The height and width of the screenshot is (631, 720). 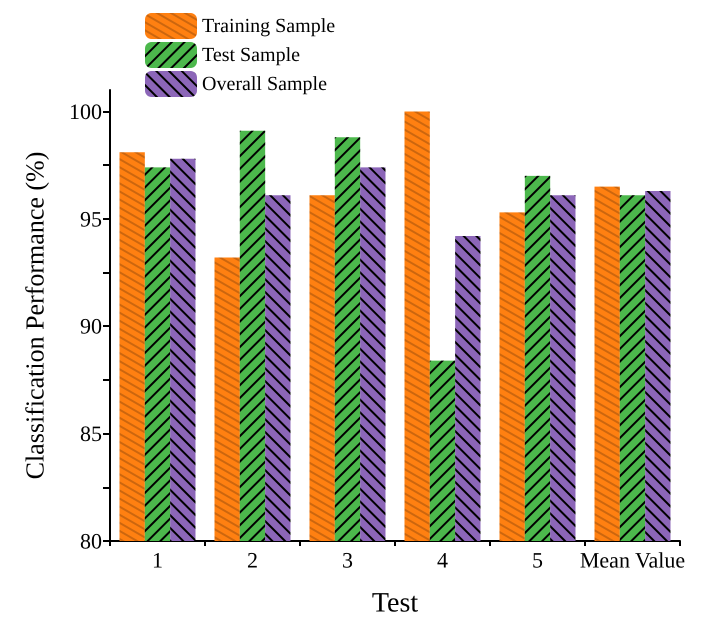 What do you see at coordinates (395, 603) in the screenshot?
I see `x-axis-title: Test` at bounding box center [395, 603].